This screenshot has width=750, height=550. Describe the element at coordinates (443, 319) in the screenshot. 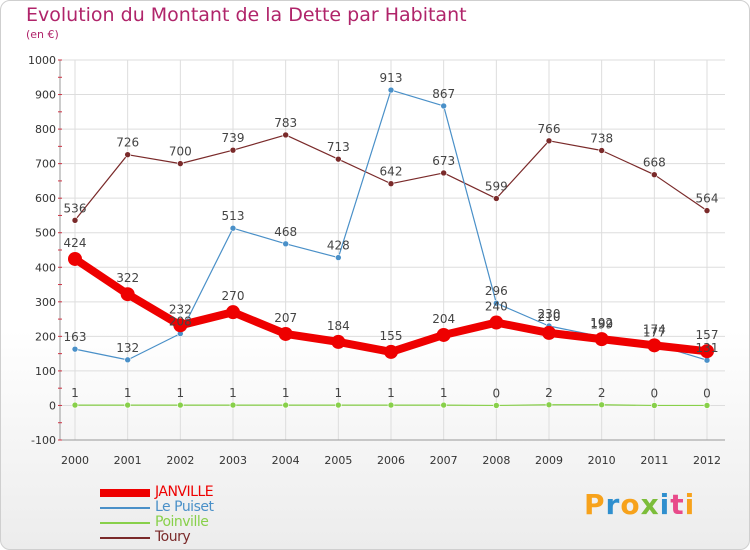

I see `data-label: 204` at that location.